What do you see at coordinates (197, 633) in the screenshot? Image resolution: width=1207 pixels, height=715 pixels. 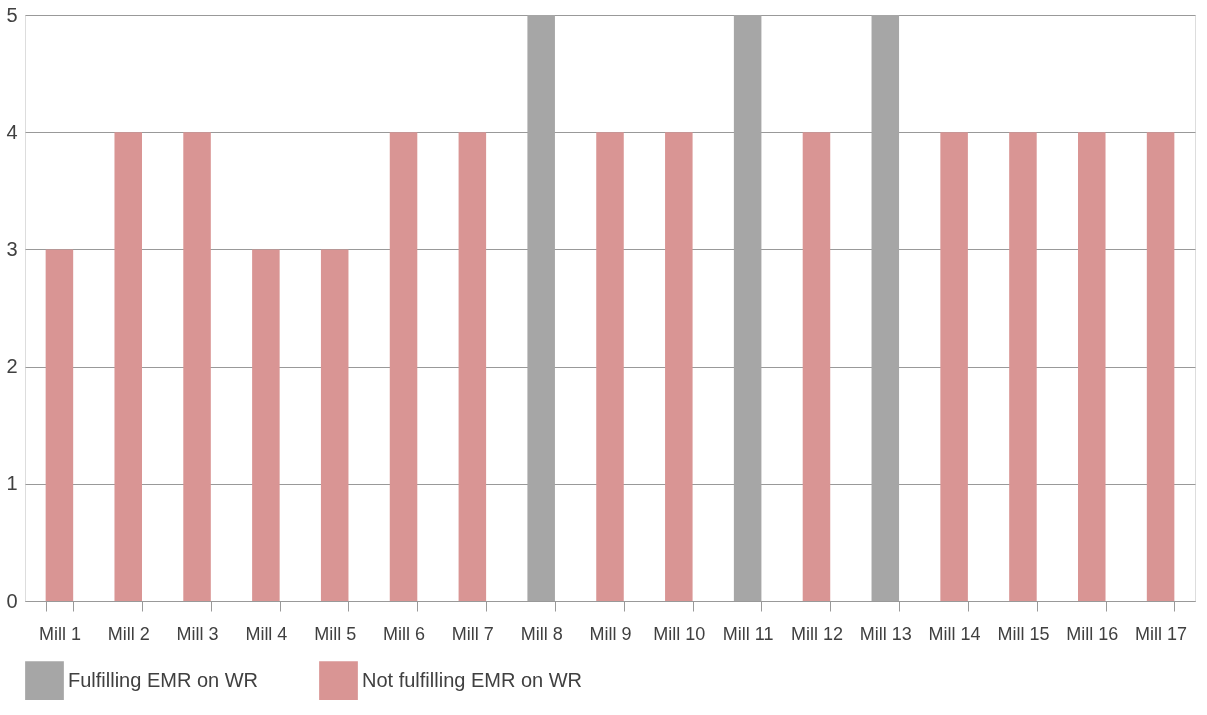 I see `x-tick-label: Mill 3` at bounding box center [197, 633].